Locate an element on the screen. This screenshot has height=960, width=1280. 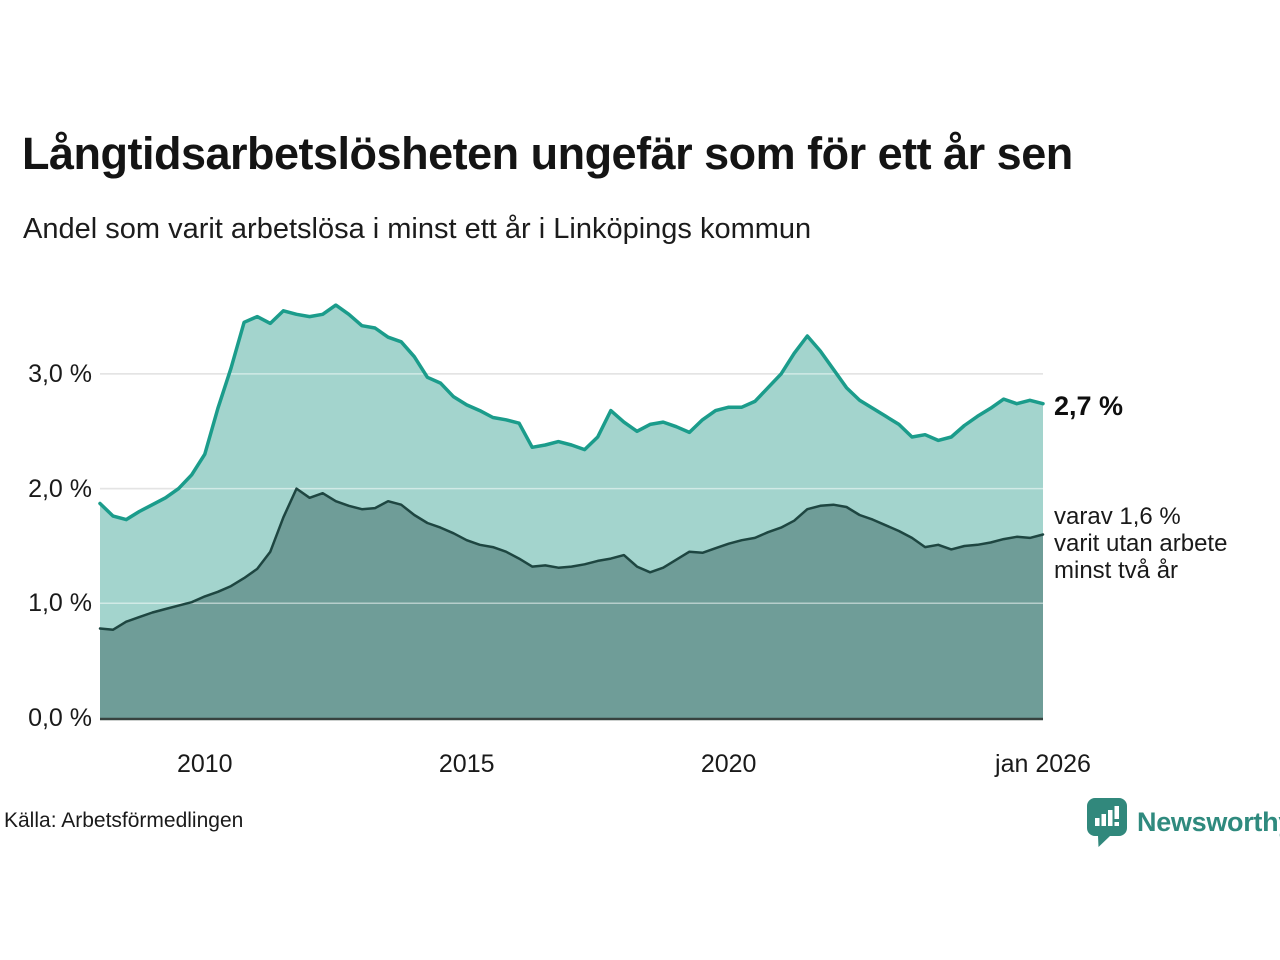
end-label-detail-line: minst två år is located at coordinates (1116, 570).